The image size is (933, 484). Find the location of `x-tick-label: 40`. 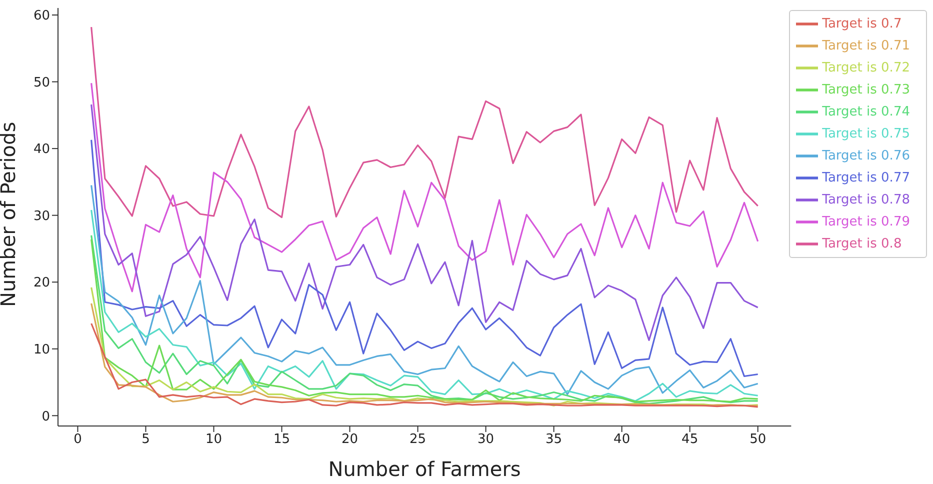

x-tick-label: 40 is located at coordinates (622, 440).